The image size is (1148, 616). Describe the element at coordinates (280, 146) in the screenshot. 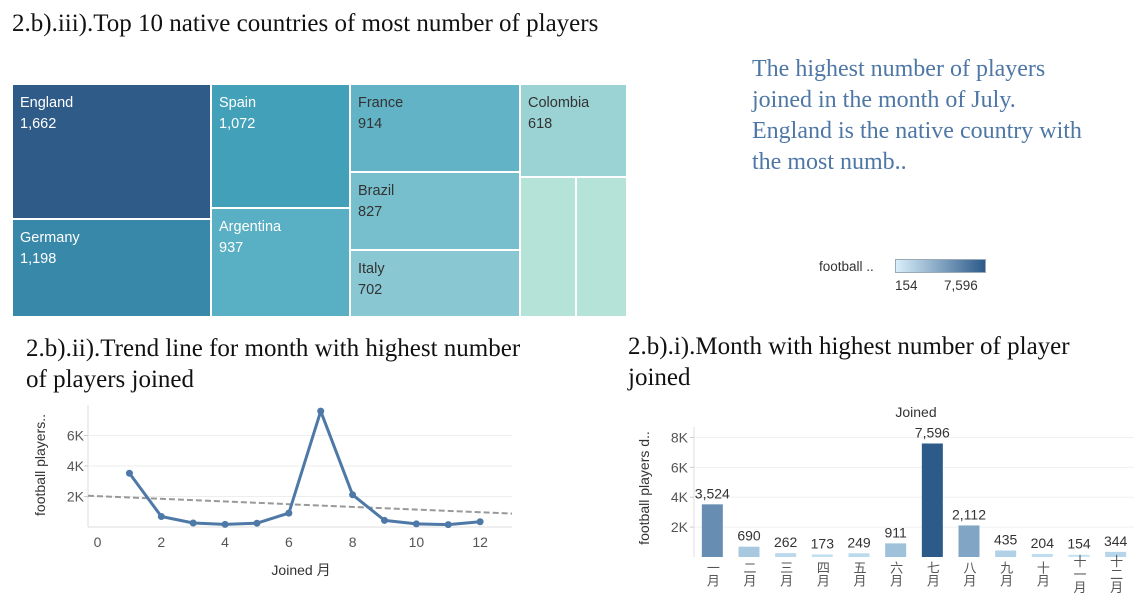

I see `treemap-cell-spain: Spain 1,072` at that location.